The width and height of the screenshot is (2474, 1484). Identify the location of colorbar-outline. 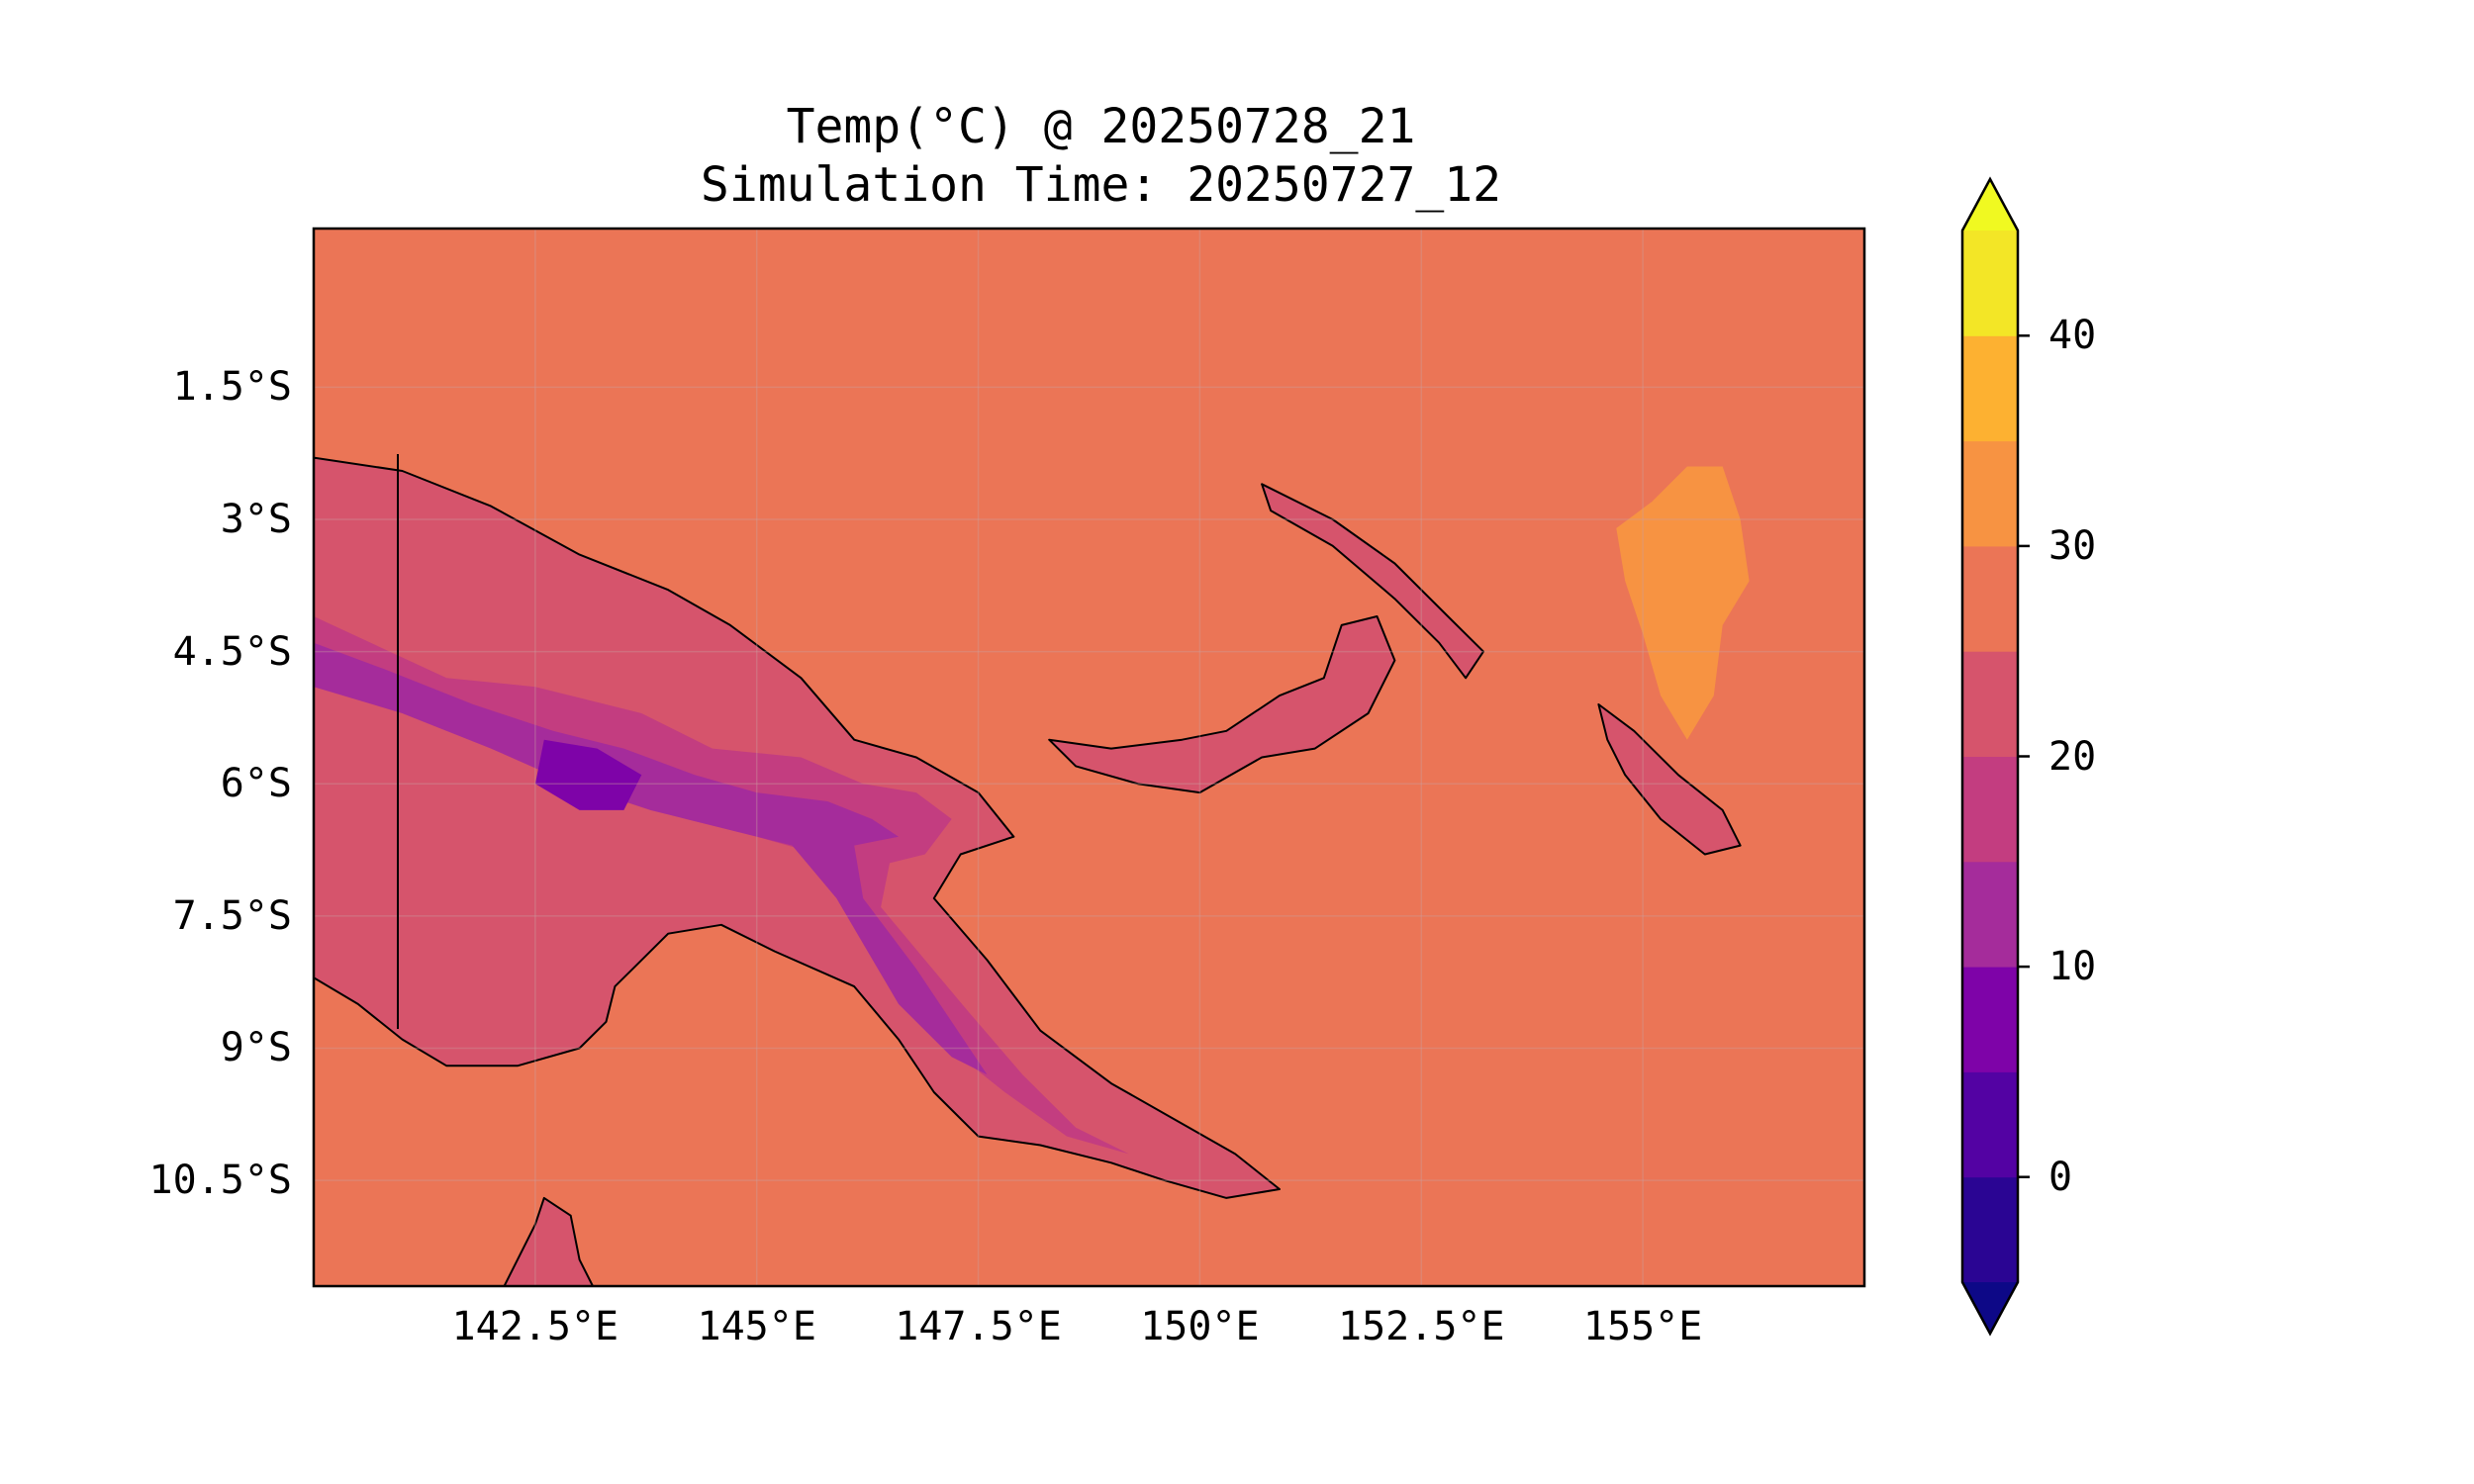
(1990, 756).